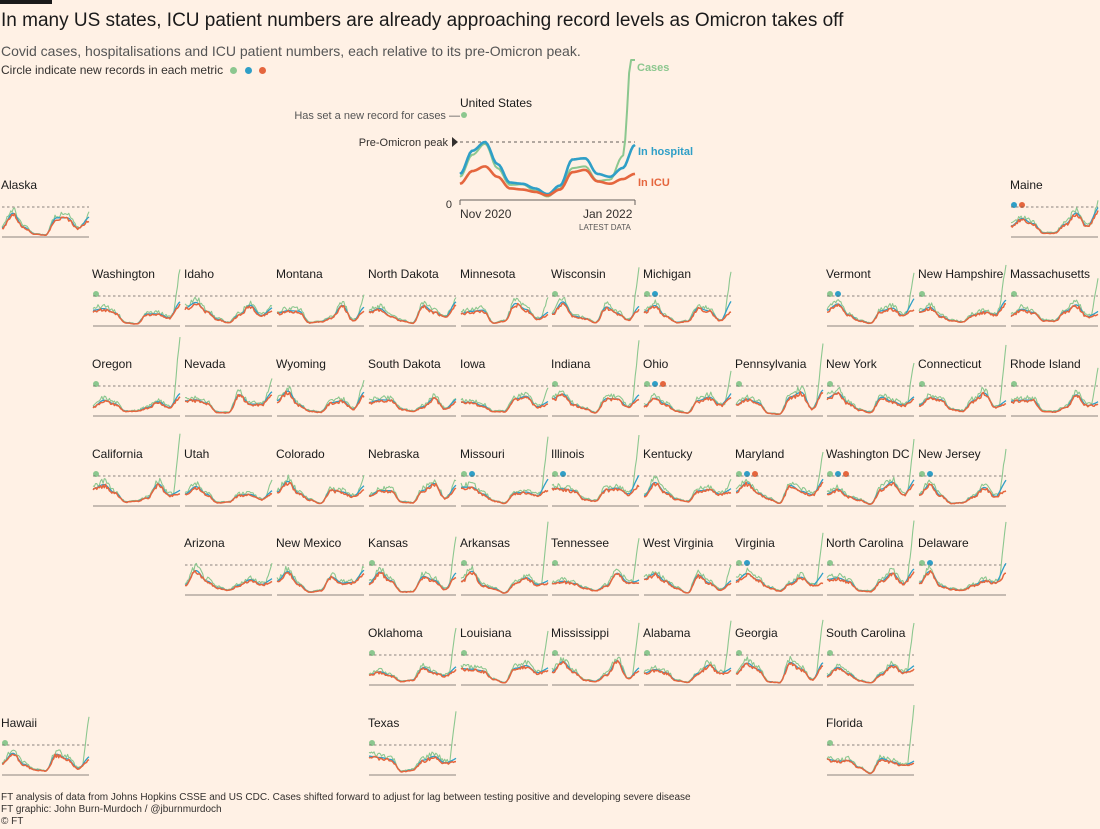  Describe the element at coordinates (747, 474) in the screenshot. I see `record-dot-hospital` at that location.